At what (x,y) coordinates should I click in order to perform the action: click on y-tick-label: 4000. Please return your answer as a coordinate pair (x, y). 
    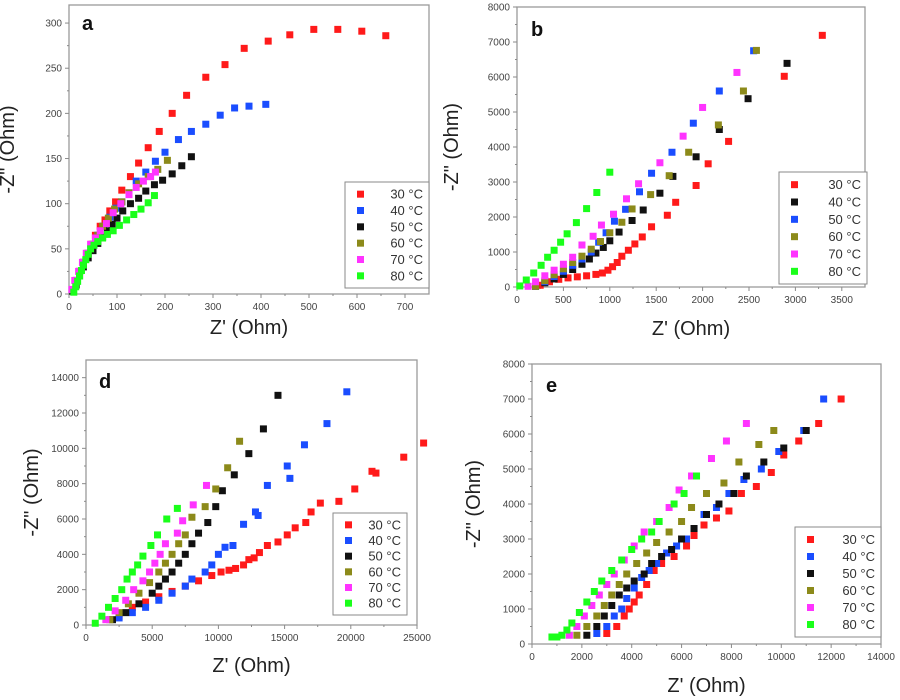
    Looking at the image, I should click on (514, 505).